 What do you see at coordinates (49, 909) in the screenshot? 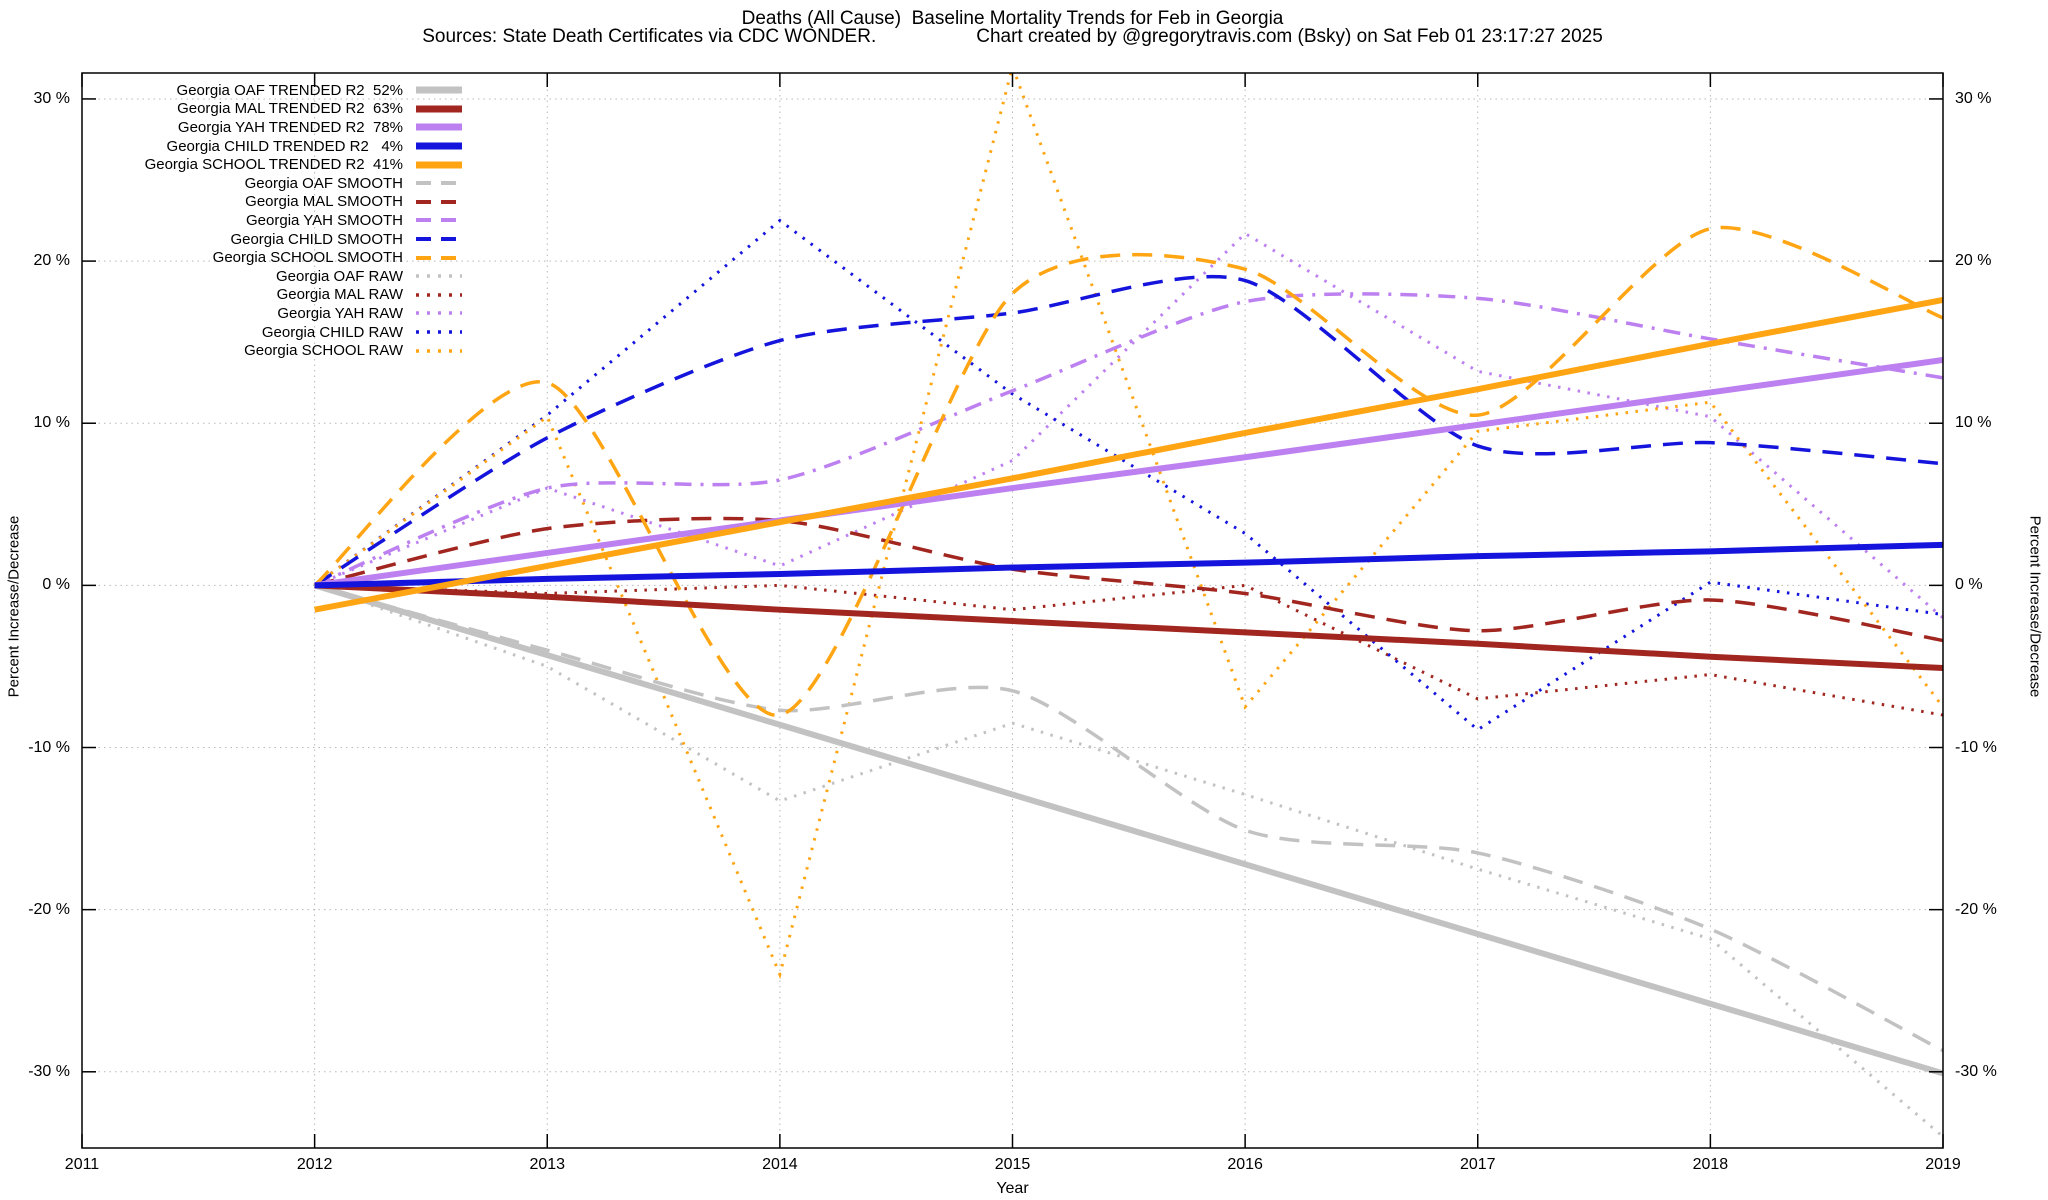
I see `y-tick-label-left: -20 %` at bounding box center [49, 909].